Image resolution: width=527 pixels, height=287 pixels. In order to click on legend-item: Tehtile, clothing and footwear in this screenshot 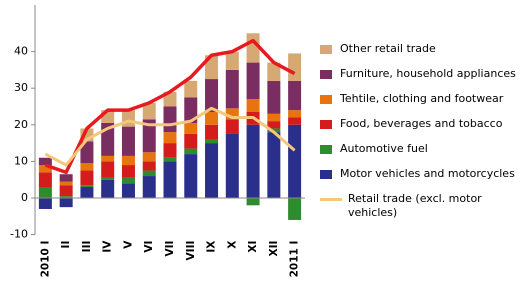, I will do `click(422, 99)`.